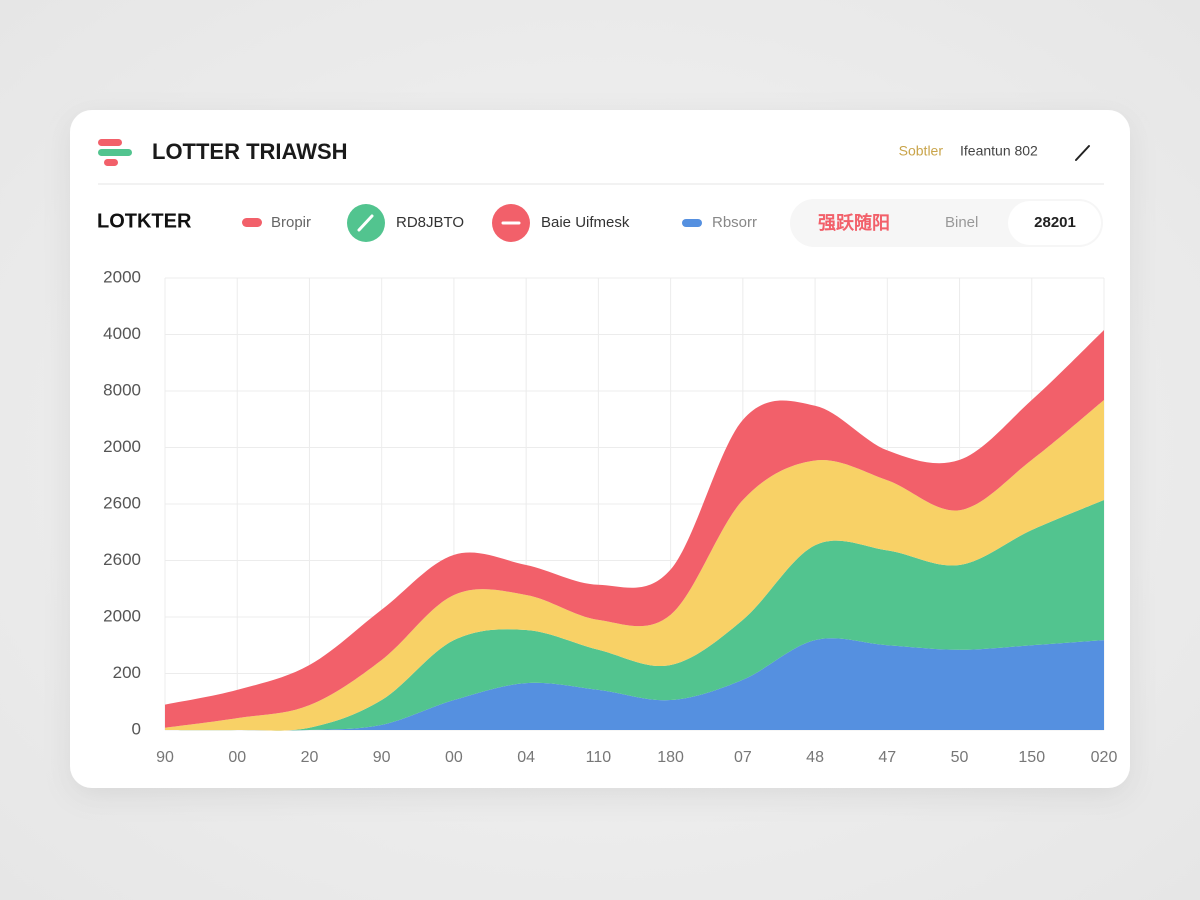 The height and width of the screenshot is (900, 1200). I want to click on legend-label: Bropir, so click(291, 222).